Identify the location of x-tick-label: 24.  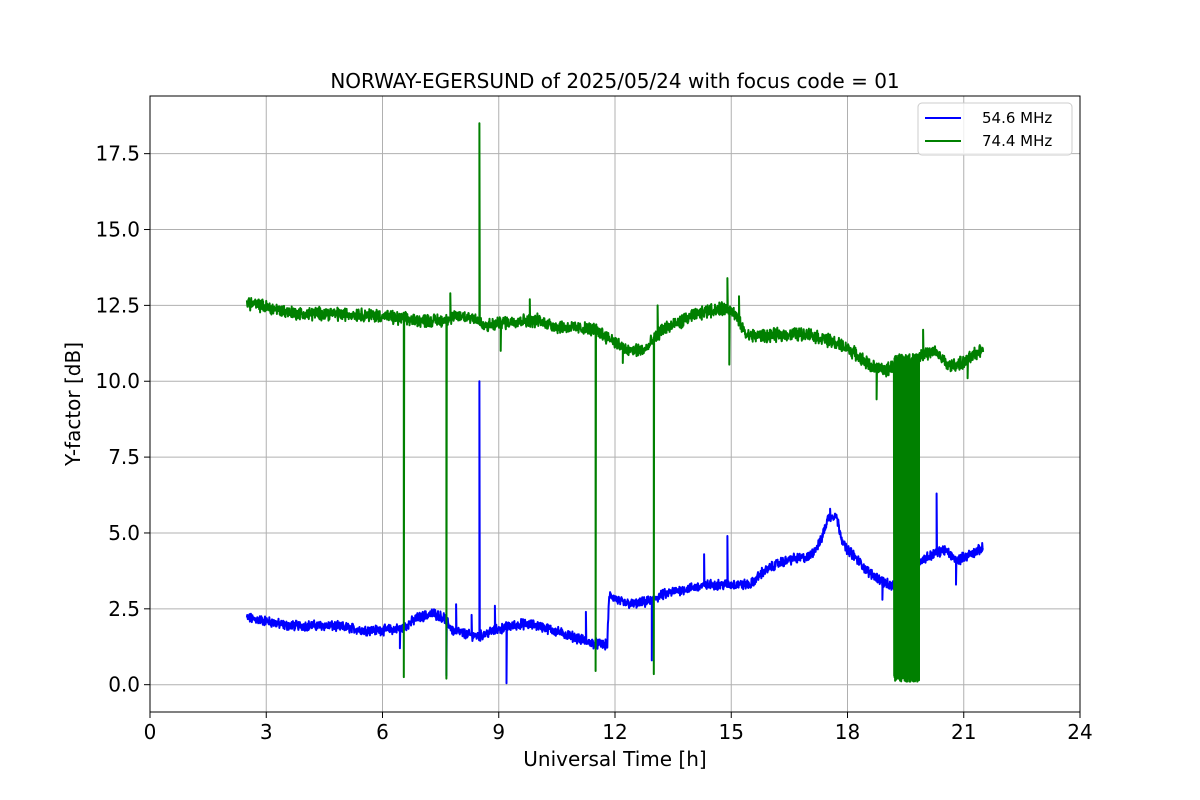
(1079, 732).